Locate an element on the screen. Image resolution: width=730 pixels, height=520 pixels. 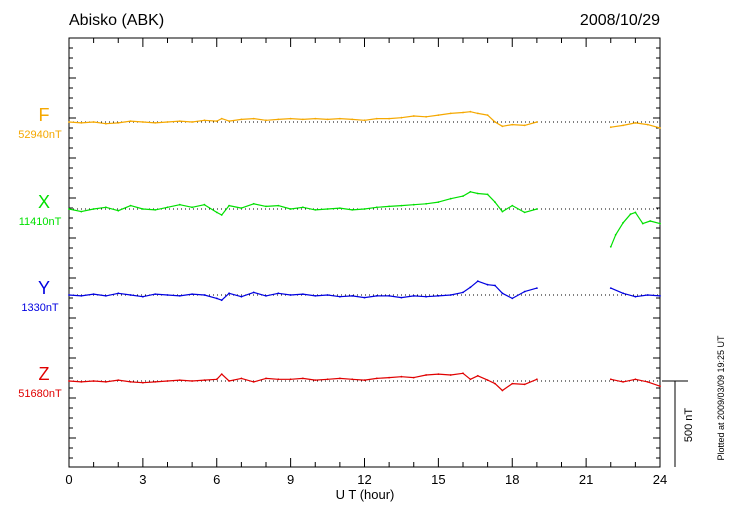
x-tick-label: 0 is located at coordinates (68, 479).